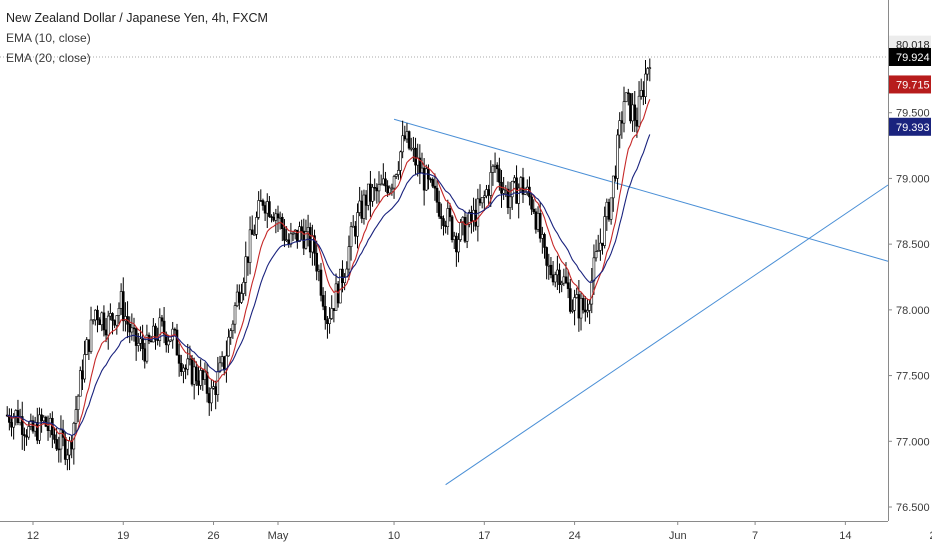 This screenshot has height=555, width=932. What do you see at coordinates (48, 38) in the screenshot?
I see `legend-ema10: EMA (10, close)` at bounding box center [48, 38].